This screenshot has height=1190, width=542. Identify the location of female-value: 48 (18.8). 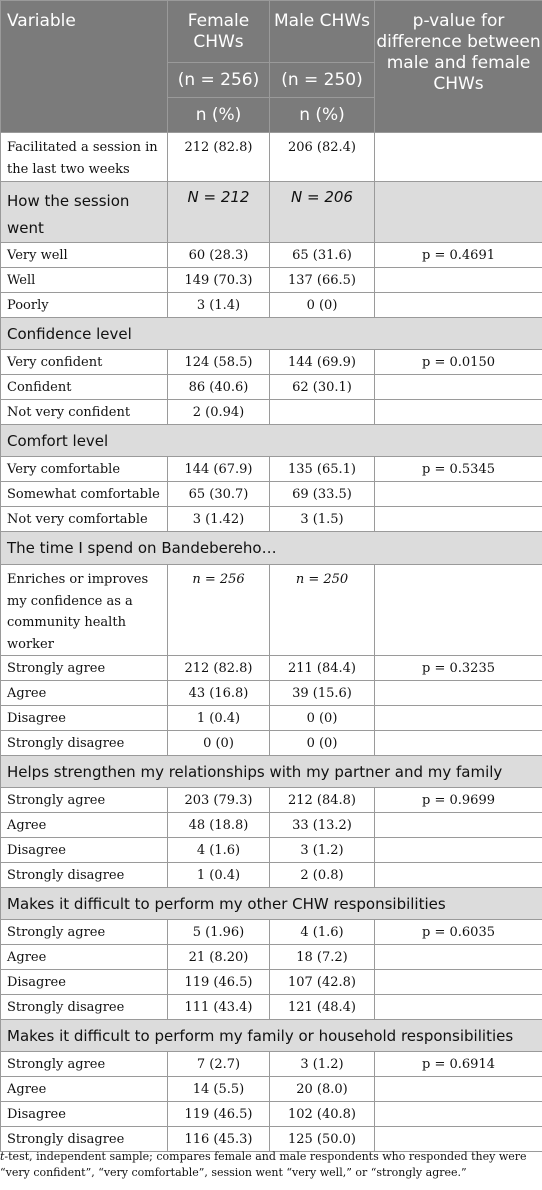
(218, 825).